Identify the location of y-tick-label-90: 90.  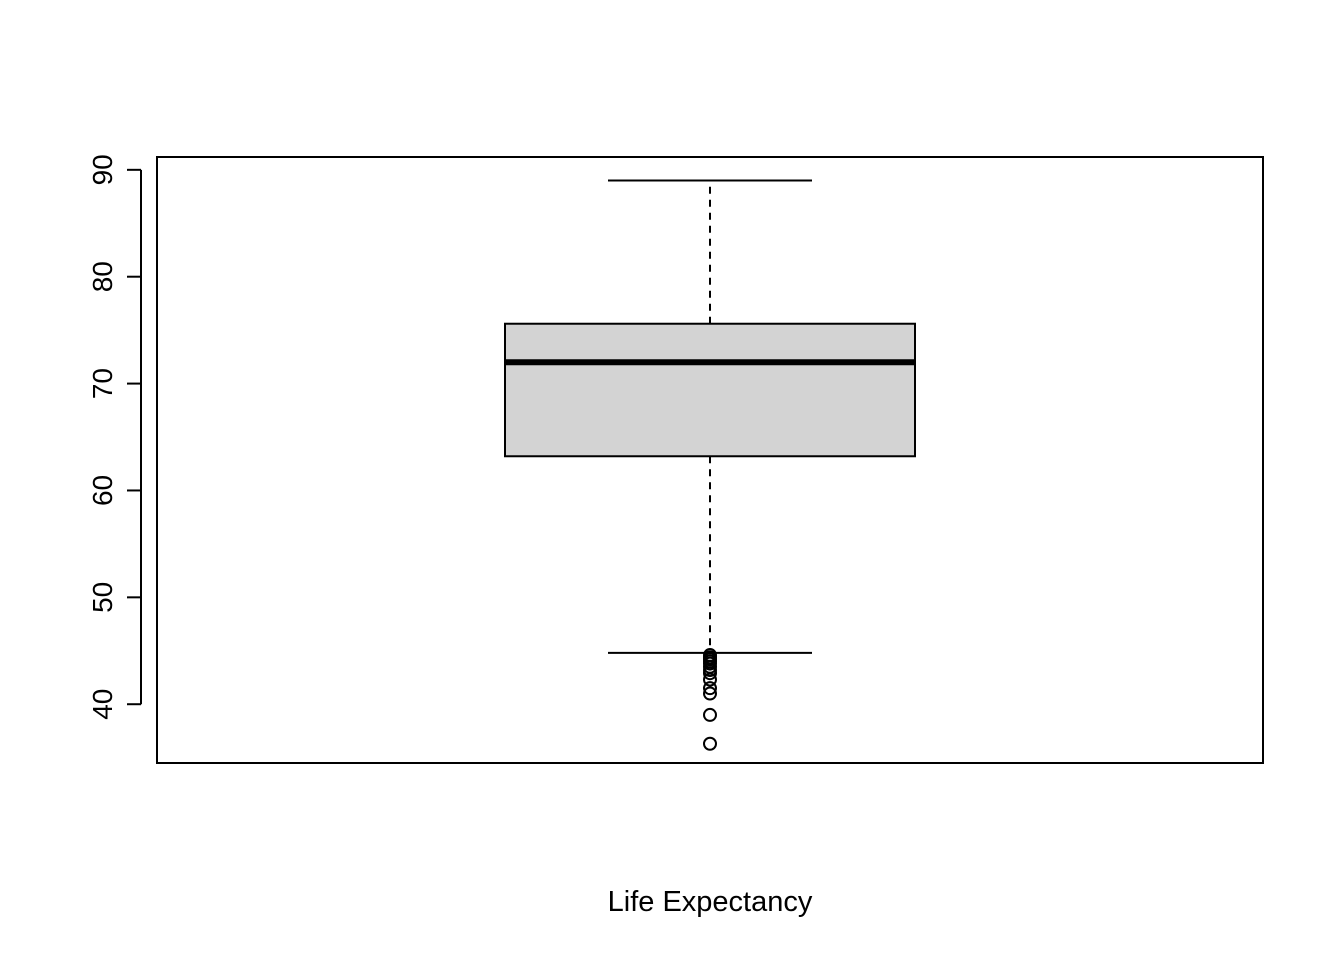
(102, 169).